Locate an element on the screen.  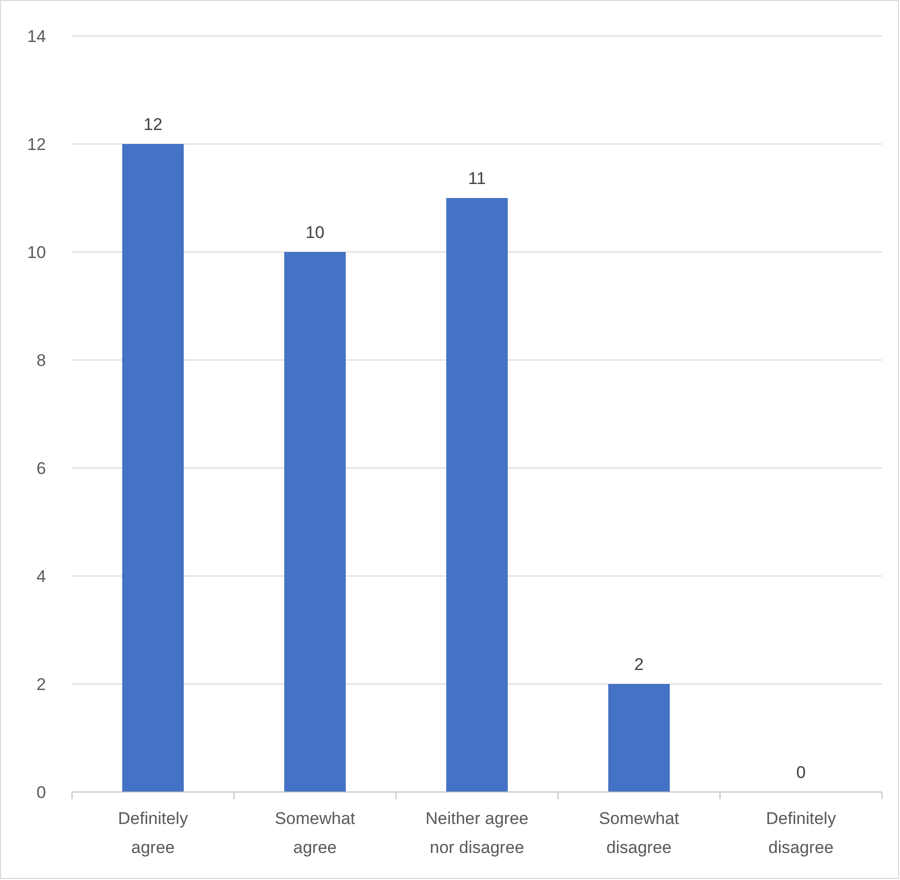
y-tick-label: 4 is located at coordinates (41, 576).